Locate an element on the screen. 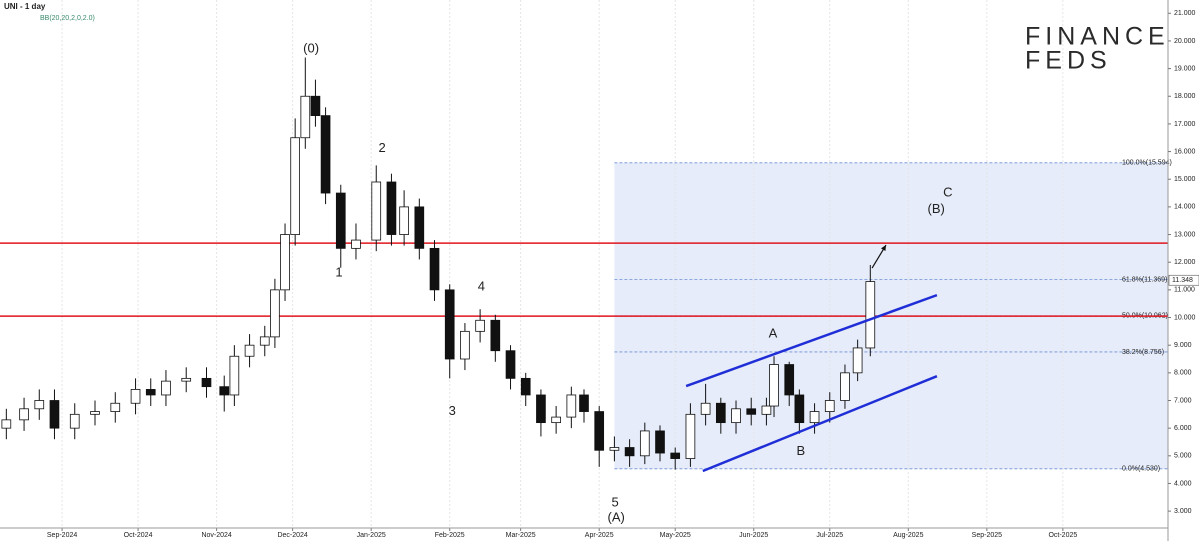  wave-label: 5 is located at coordinates (615, 501).